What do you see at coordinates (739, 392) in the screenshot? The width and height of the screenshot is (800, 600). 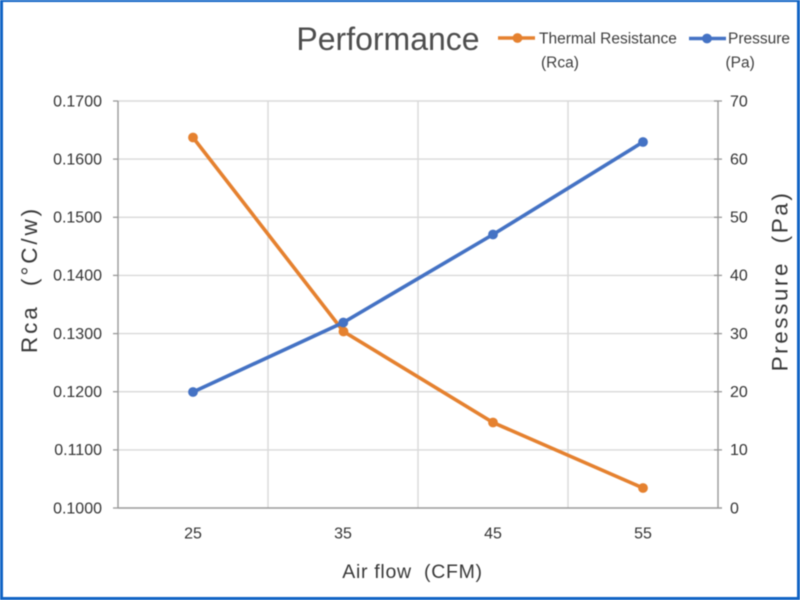 I see `svg-text: 20` at bounding box center [739, 392].